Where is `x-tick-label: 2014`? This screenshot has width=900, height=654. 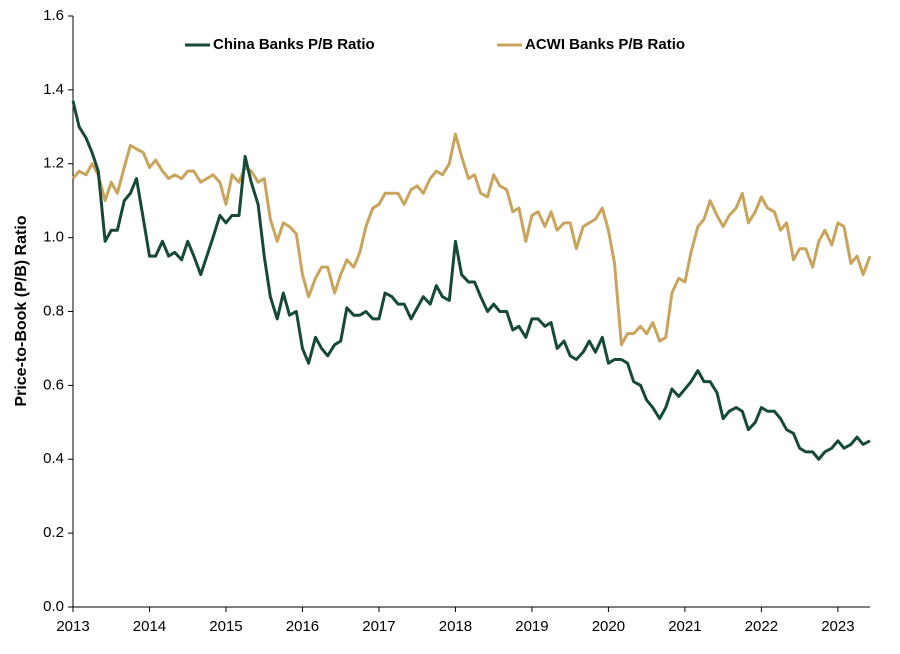
x-tick-label: 2014 is located at coordinates (149, 626).